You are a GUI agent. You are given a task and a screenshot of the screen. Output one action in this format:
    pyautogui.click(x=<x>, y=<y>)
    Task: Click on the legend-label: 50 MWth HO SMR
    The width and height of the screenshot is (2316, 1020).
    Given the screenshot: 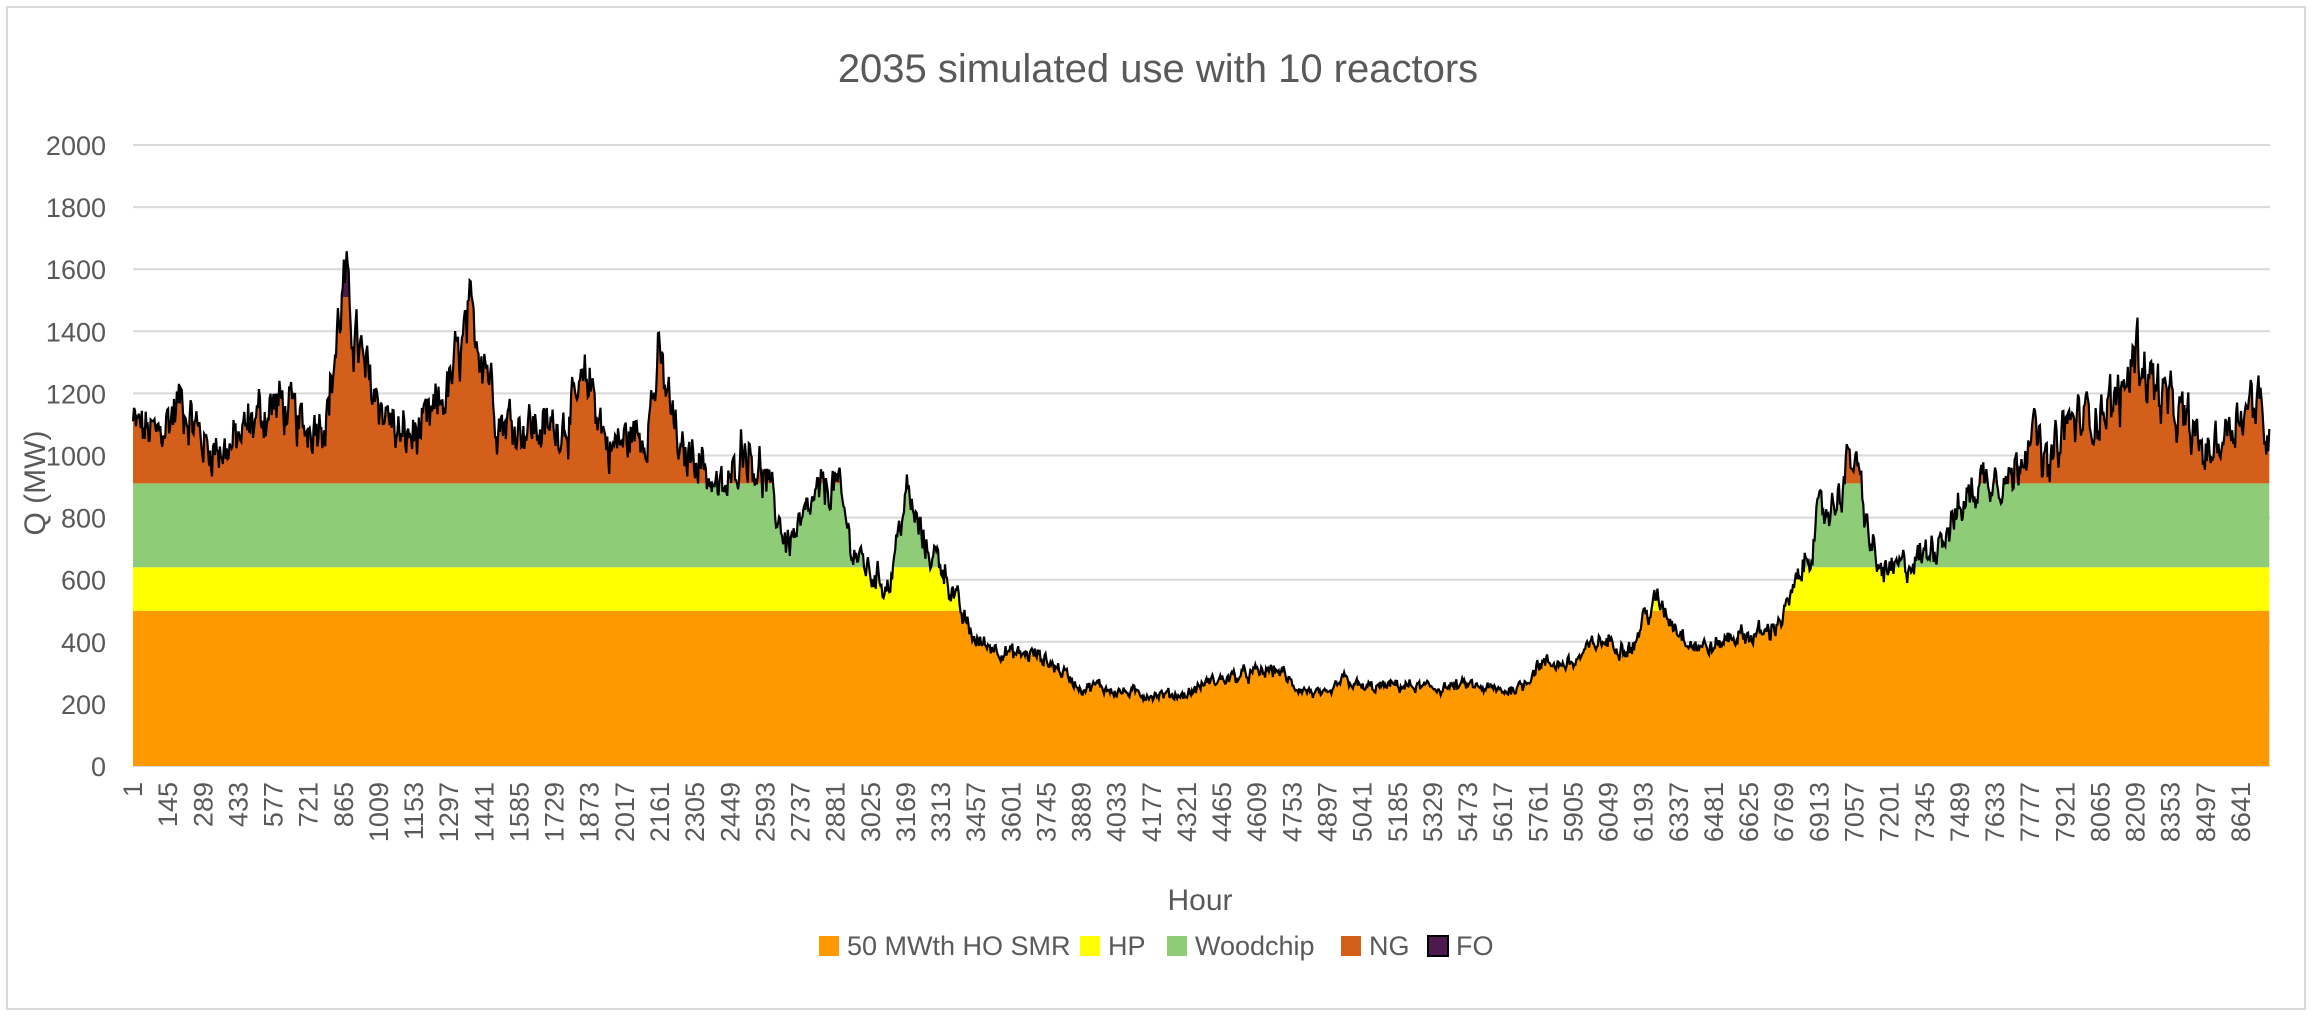 What is the action you would take?
    pyautogui.click(x=959, y=946)
    